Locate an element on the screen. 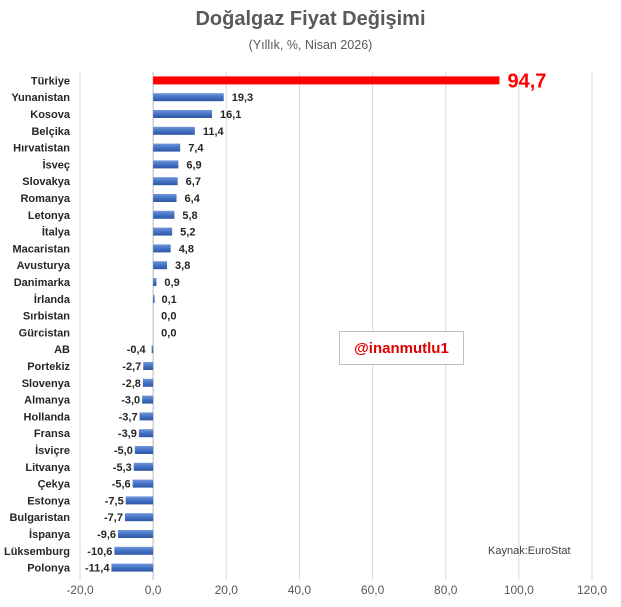 The width and height of the screenshot is (621, 607). category-label: Fransa is located at coordinates (52, 434).